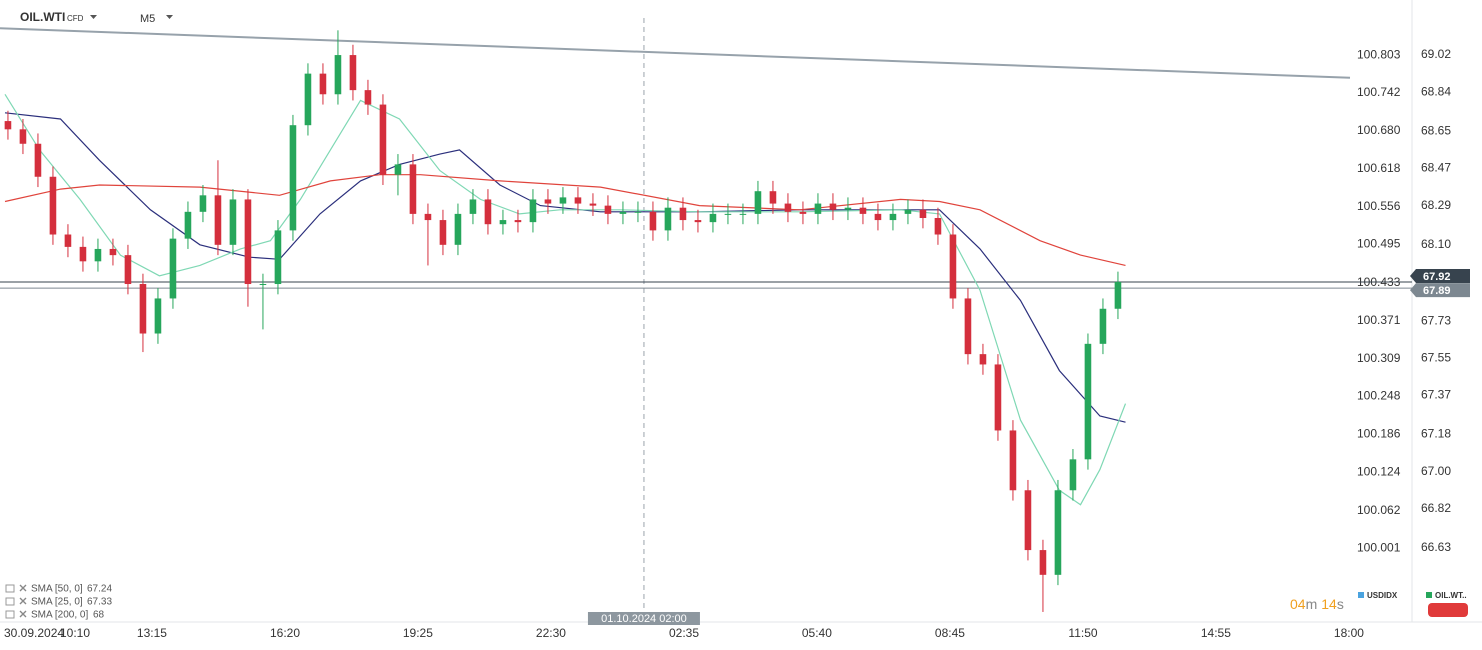 This screenshot has width=1482, height=650. What do you see at coordinates (1361, 595) in the screenshot?
I see `legend-swatch` at bounding box center [1361, 595].